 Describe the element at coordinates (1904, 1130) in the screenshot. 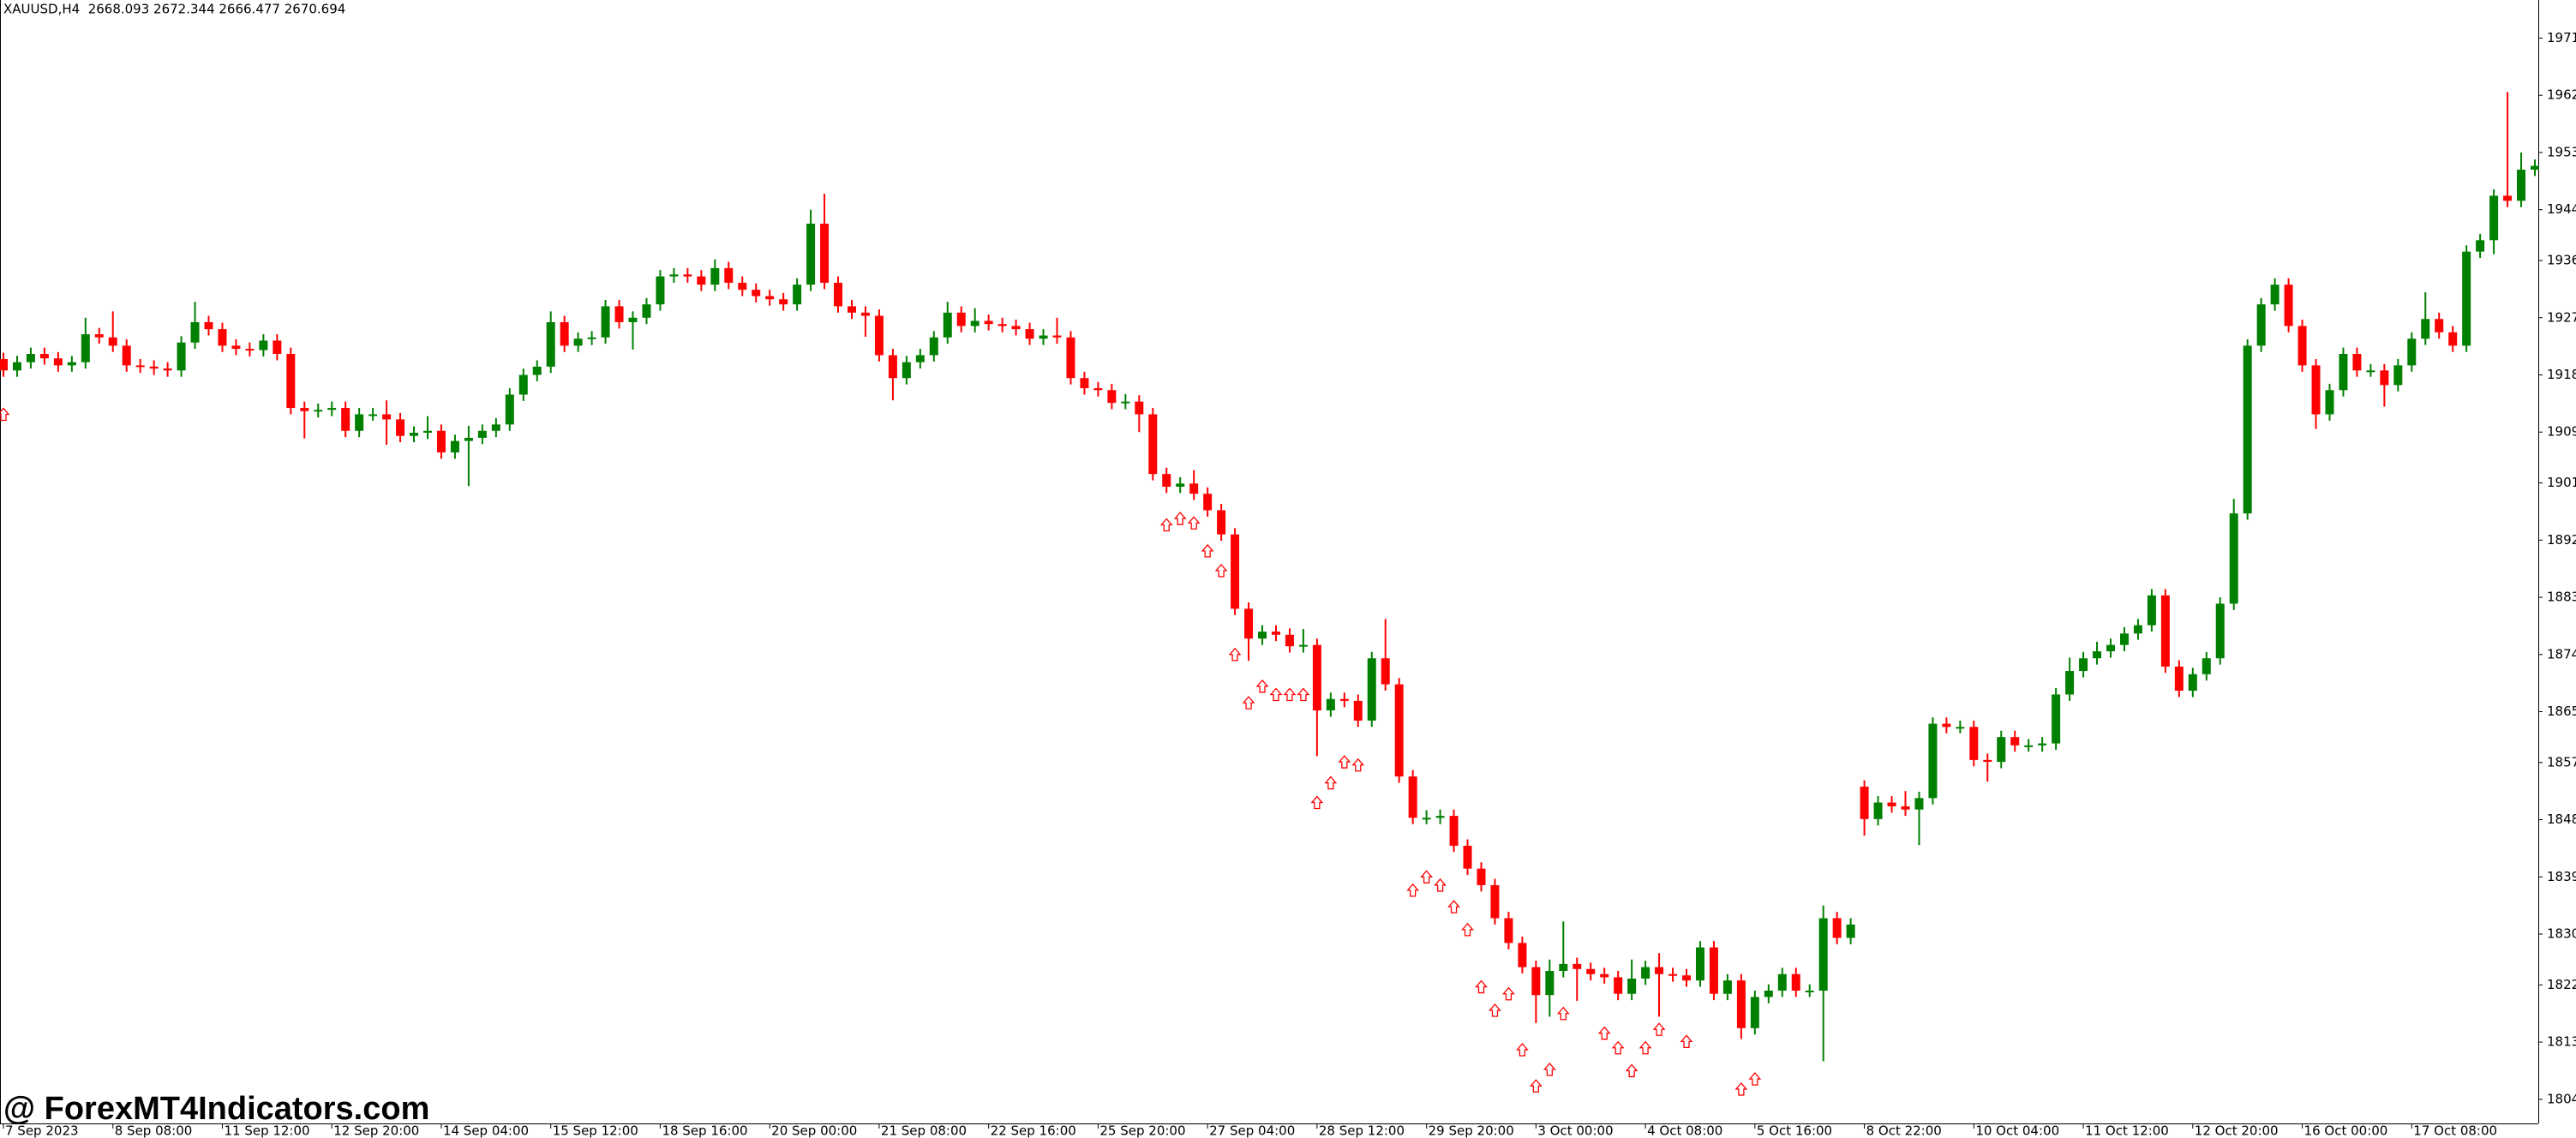

I see `x-tick-label: 8 Oct 22:00` at that location.